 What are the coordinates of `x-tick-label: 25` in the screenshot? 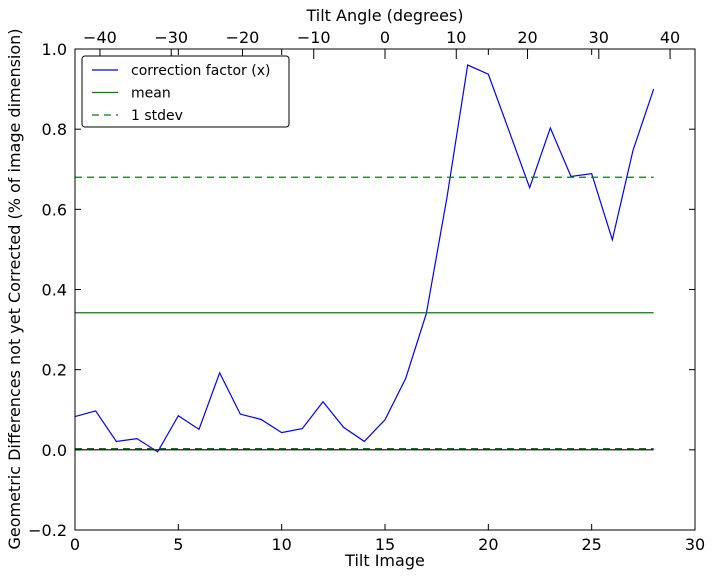 It's located at (591, 544).